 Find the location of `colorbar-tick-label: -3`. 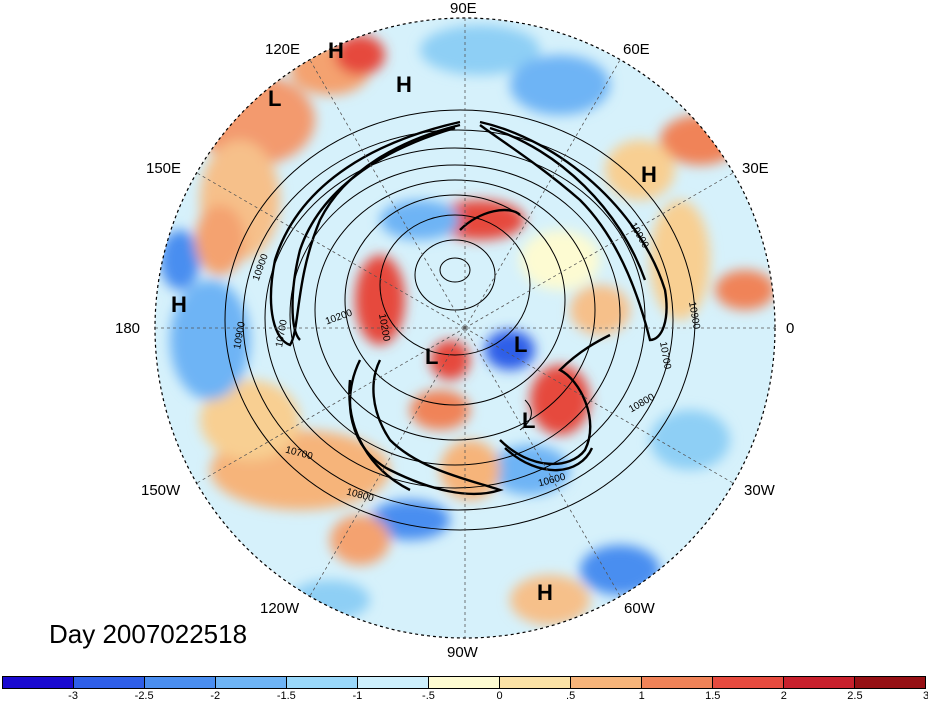

colorbar-tick-label: -3 is located at coordinates (73, 696).